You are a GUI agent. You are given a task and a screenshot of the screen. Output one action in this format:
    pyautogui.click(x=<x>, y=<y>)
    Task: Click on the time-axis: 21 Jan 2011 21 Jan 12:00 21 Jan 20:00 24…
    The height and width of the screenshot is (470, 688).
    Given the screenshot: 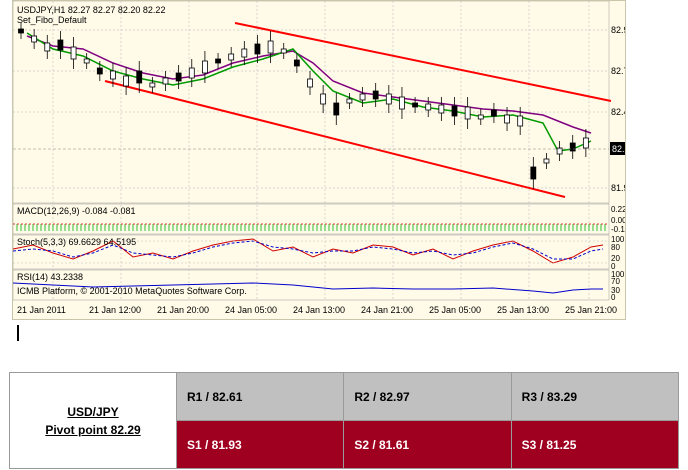 What is the action you would take?
    pyautogui.click(x=317, y=310)
    